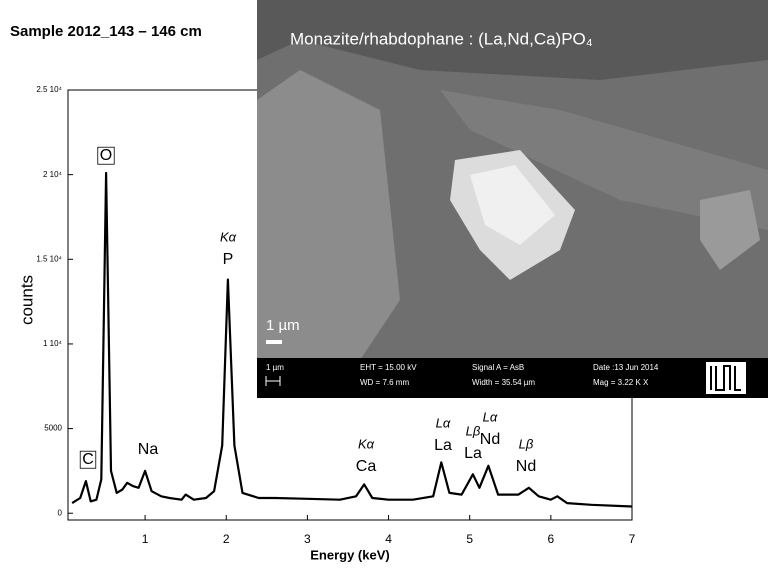  I want to click on sem-info: WD = 7.6 mm, so click(384, 382).